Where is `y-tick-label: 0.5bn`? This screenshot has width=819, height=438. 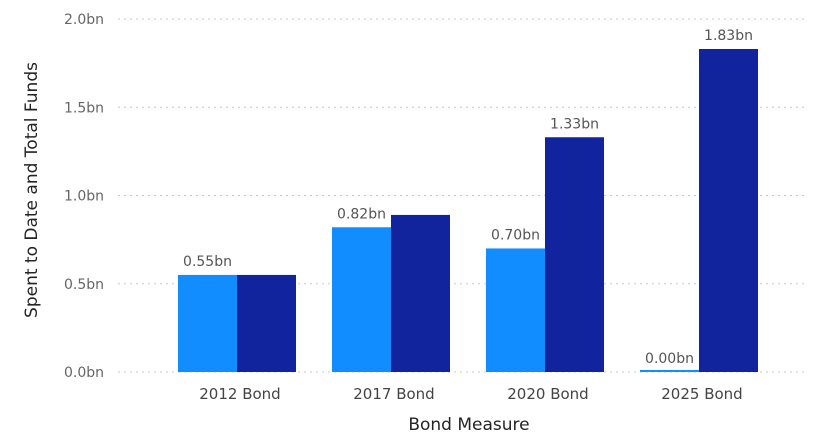 y-tick-label: 0.5bn is located at coordinates (84, 285).